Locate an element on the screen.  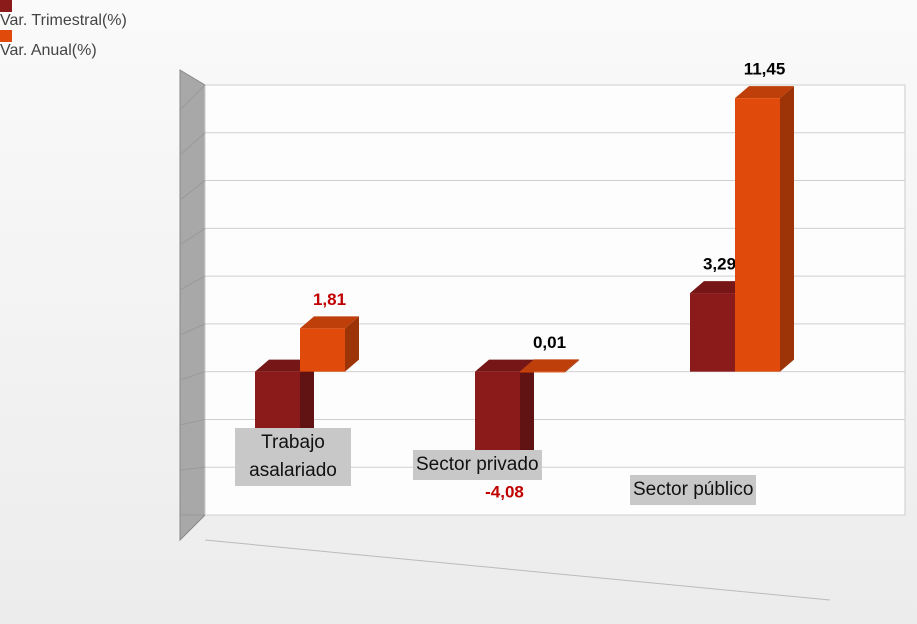
value-label: 0,01 is located at coordinates (549, 342).